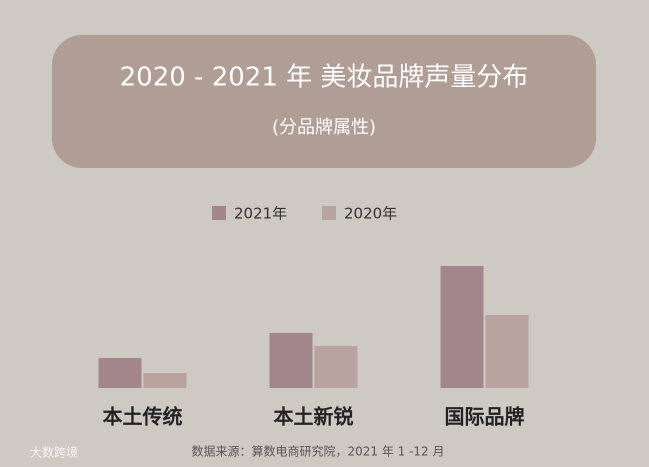  What do you see at coordinates (143, 417) in the screenshot?
I see `x-tick-label: 本土传统` at bounding box center [143, 417].